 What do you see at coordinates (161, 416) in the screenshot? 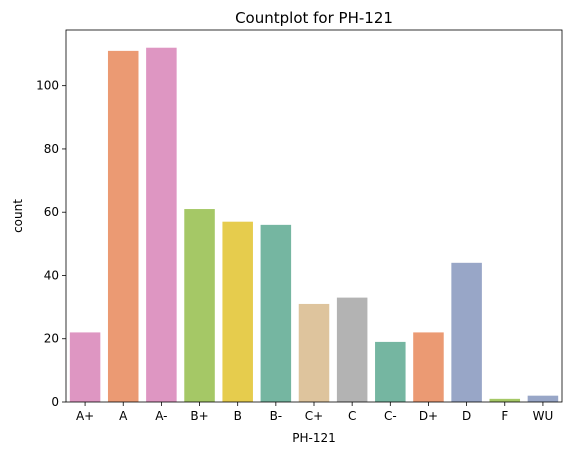
I see `x-tick-label: A-` at bounding box center [161, 416].